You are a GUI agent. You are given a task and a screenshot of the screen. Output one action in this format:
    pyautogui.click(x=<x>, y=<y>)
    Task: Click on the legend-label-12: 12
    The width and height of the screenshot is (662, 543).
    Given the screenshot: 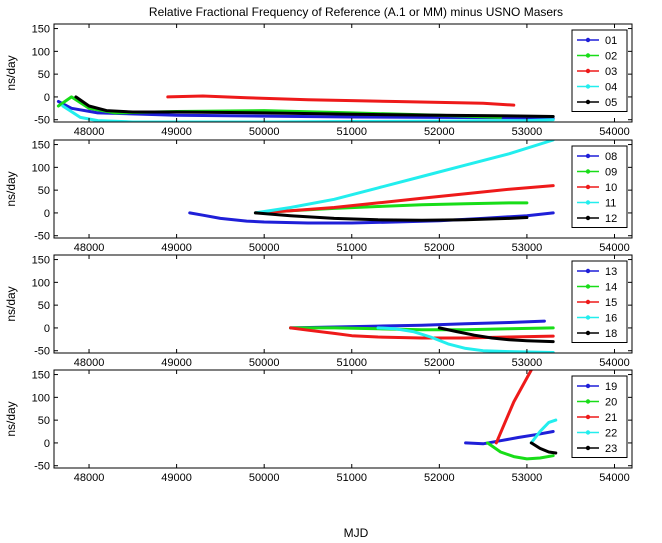 What is the action you would take?
    pyautogui.click(x=611, y=219)
    